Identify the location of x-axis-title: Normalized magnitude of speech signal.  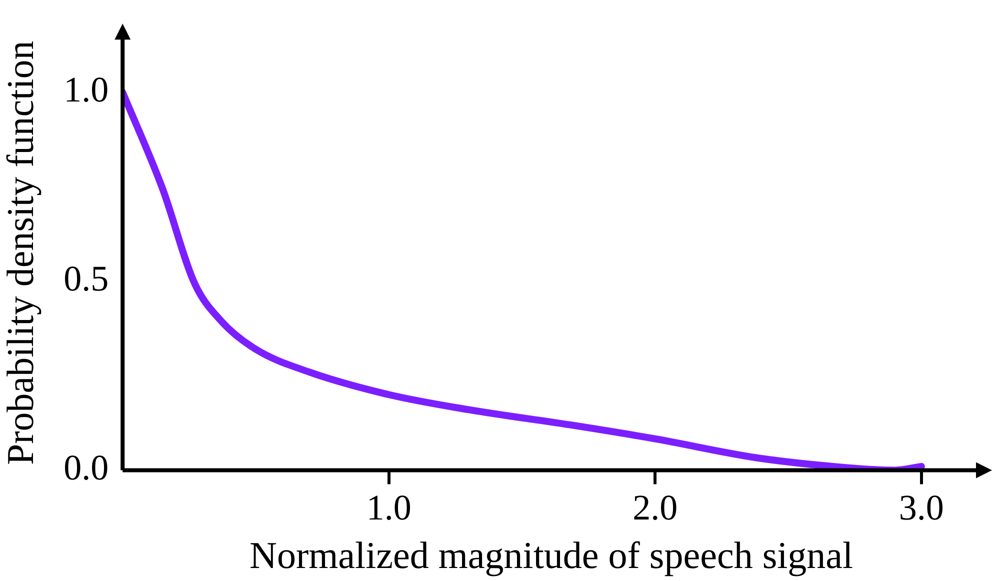
(552, 556).